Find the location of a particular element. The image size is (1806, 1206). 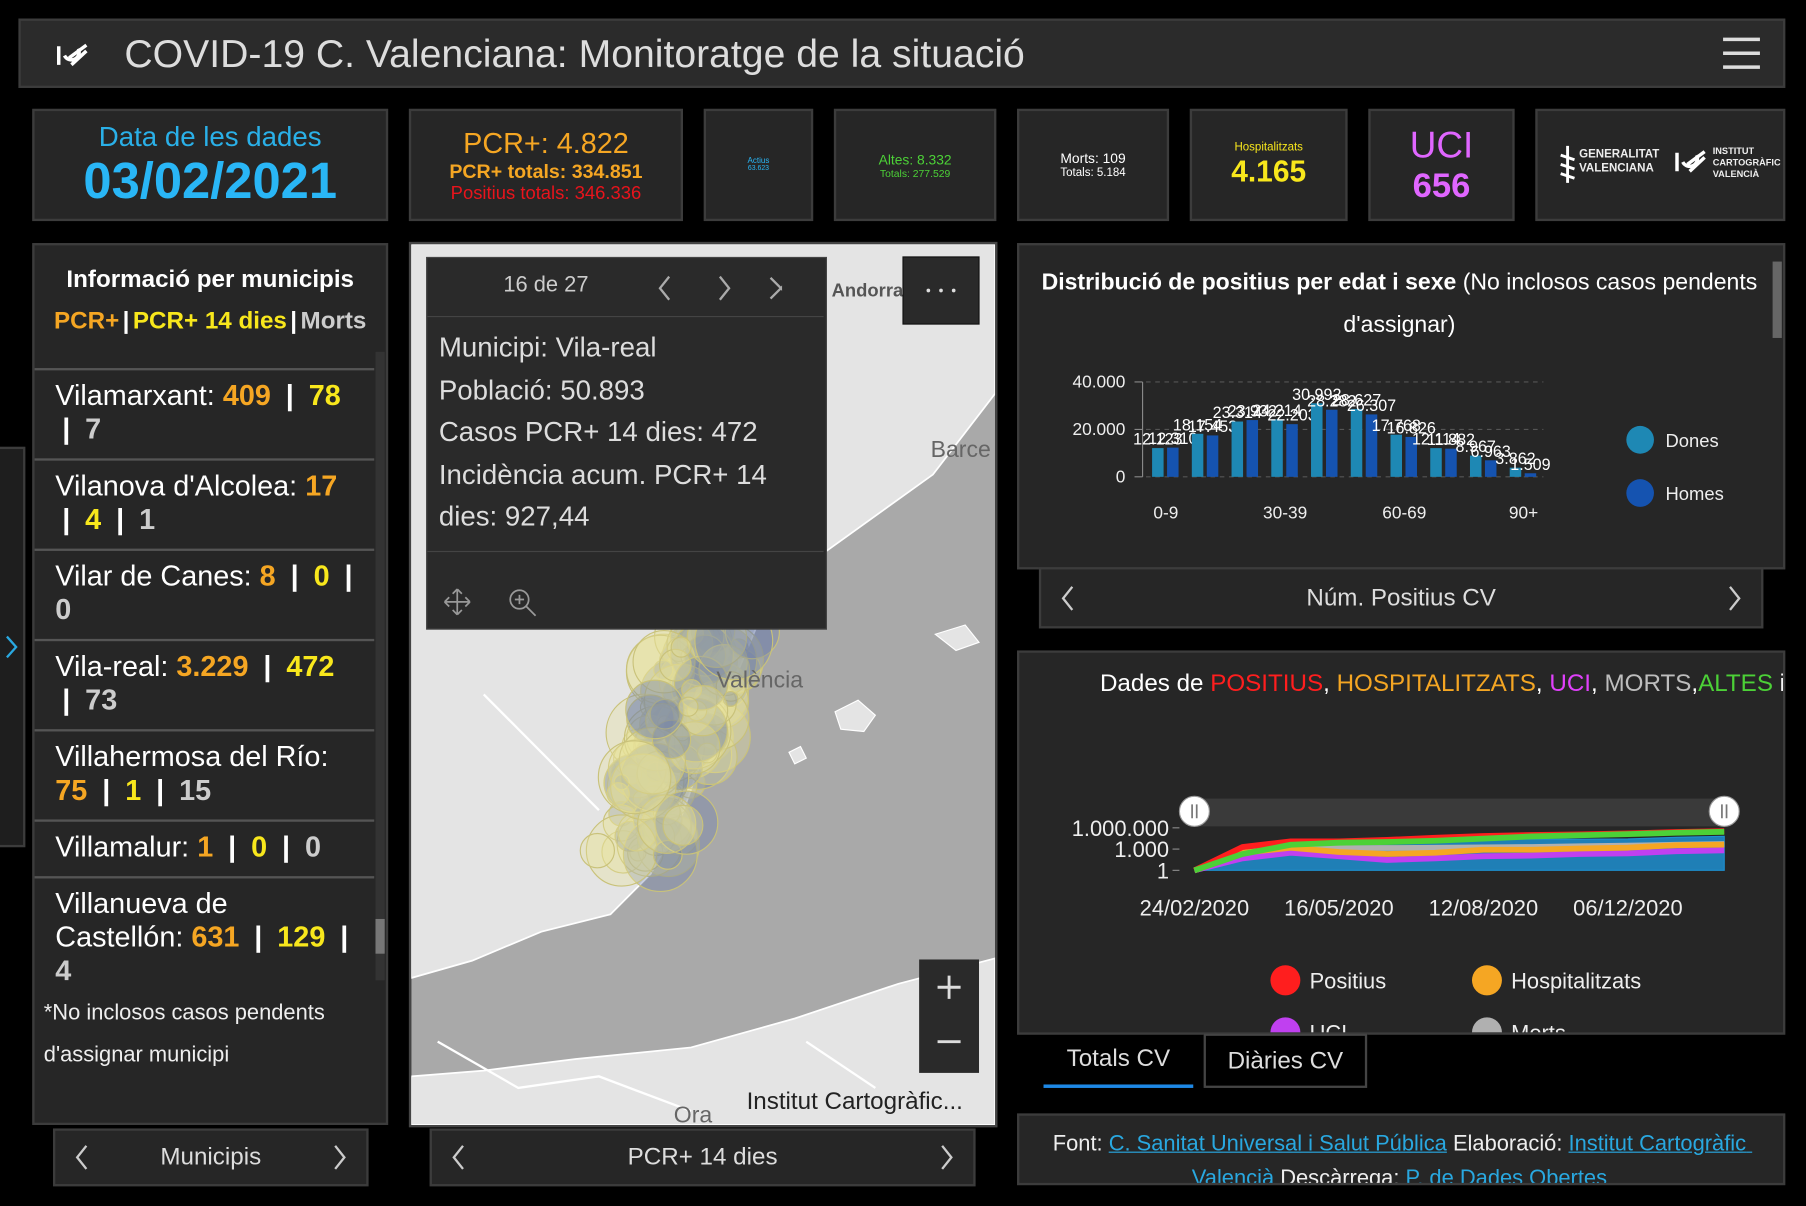

map-label: Ora is located at coordinates (693, 1113).